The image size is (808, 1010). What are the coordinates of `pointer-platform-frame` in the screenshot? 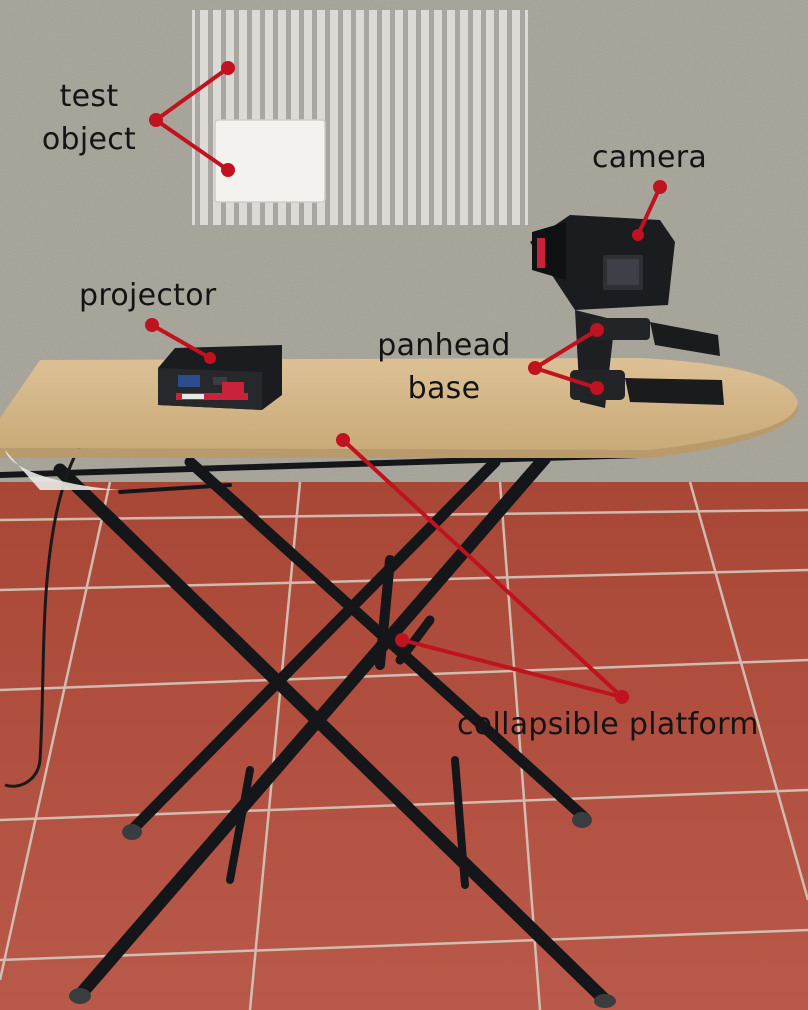 It's located at (512, 668).